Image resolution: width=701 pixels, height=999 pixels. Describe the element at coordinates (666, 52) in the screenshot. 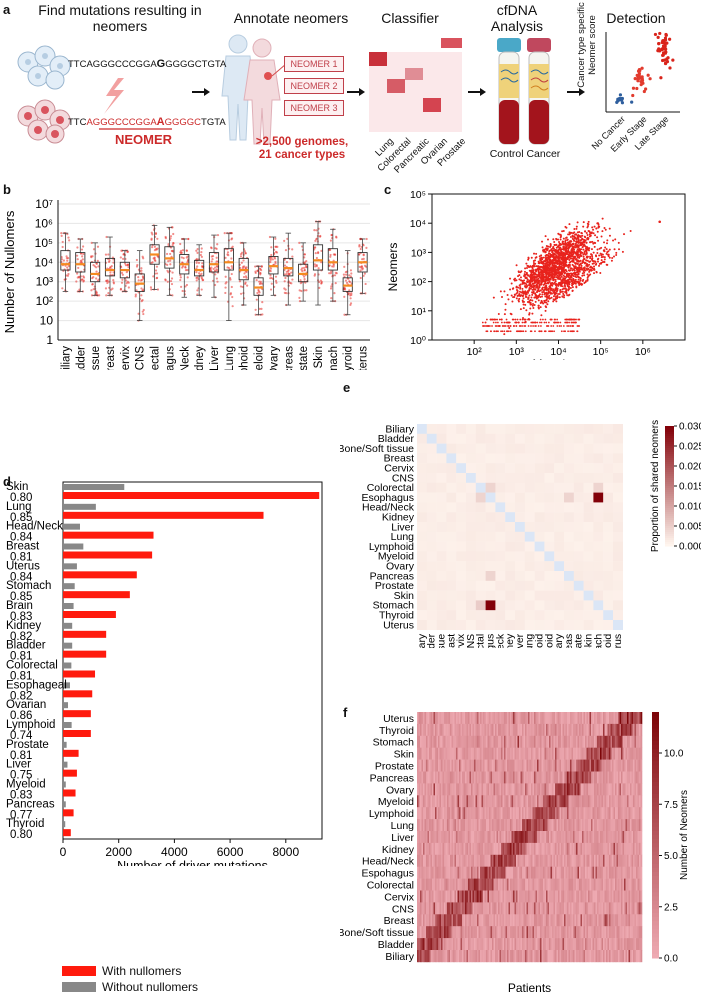

I see `detection-dot` at that location.